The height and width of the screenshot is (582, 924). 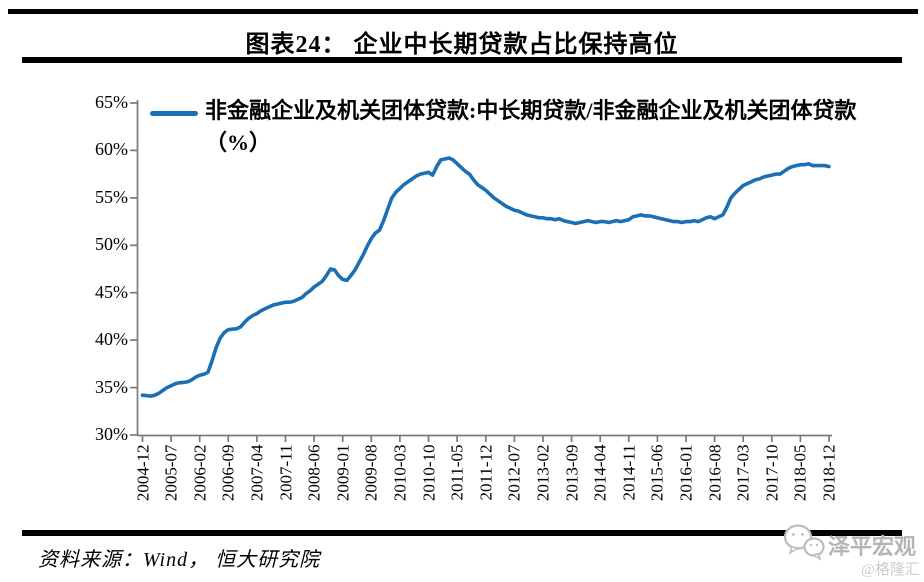 What do you see at coordinates (543, 473) in the screenshot?
I see `x-tick-label: 2013-02` at bounding box center [543, 473].